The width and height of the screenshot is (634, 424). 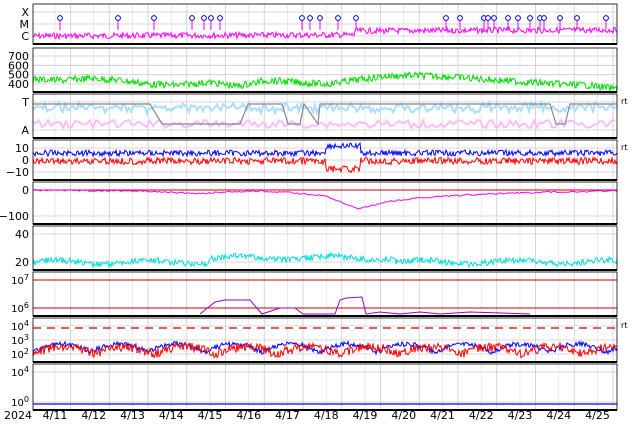 I want to click on panel-proton, so click(x=325, y=294).